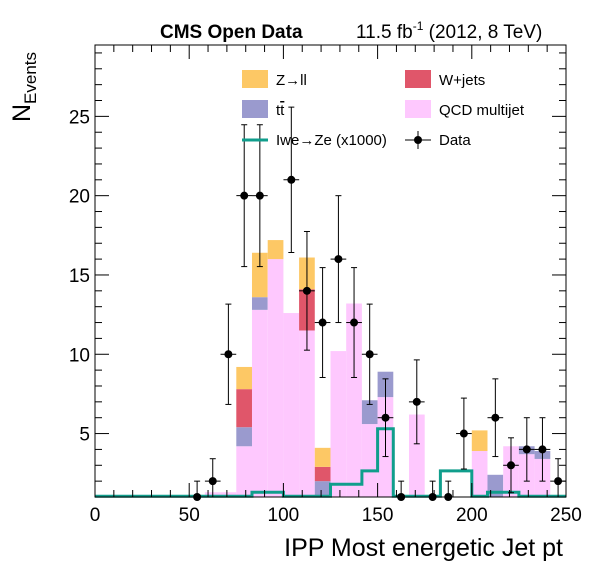  Describe the element at coordinates (462, 80) in the screenshot. I see `legend-label-wjets: W+jets` at that location.